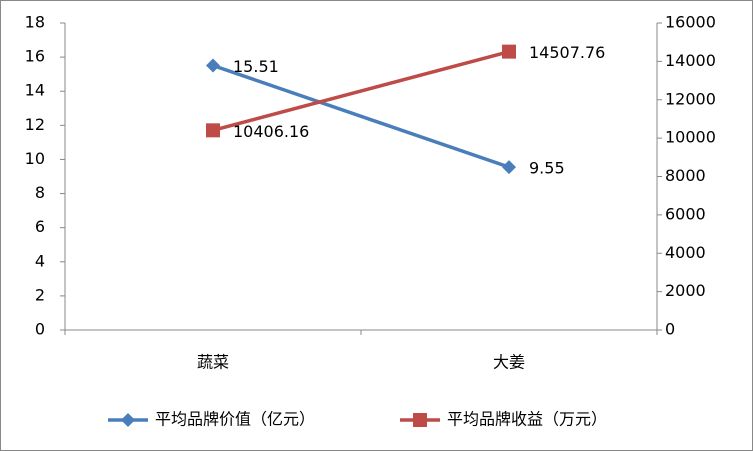 The height and width of the screenshot is (451, 753). I want to click on y-tick-label: 2, so click(40, 294).